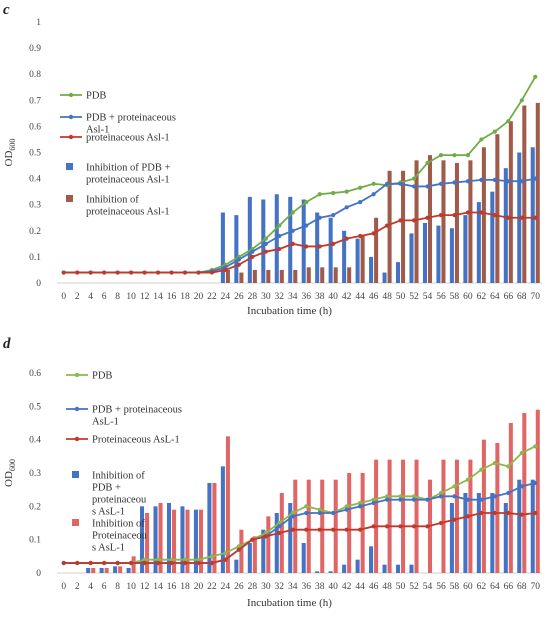 Image resolution: width=550 pixels, height=617 pixels. Describe the element at coordinates (347, 587) in the screenshot. I see `x-tick-label: 42` at that location.